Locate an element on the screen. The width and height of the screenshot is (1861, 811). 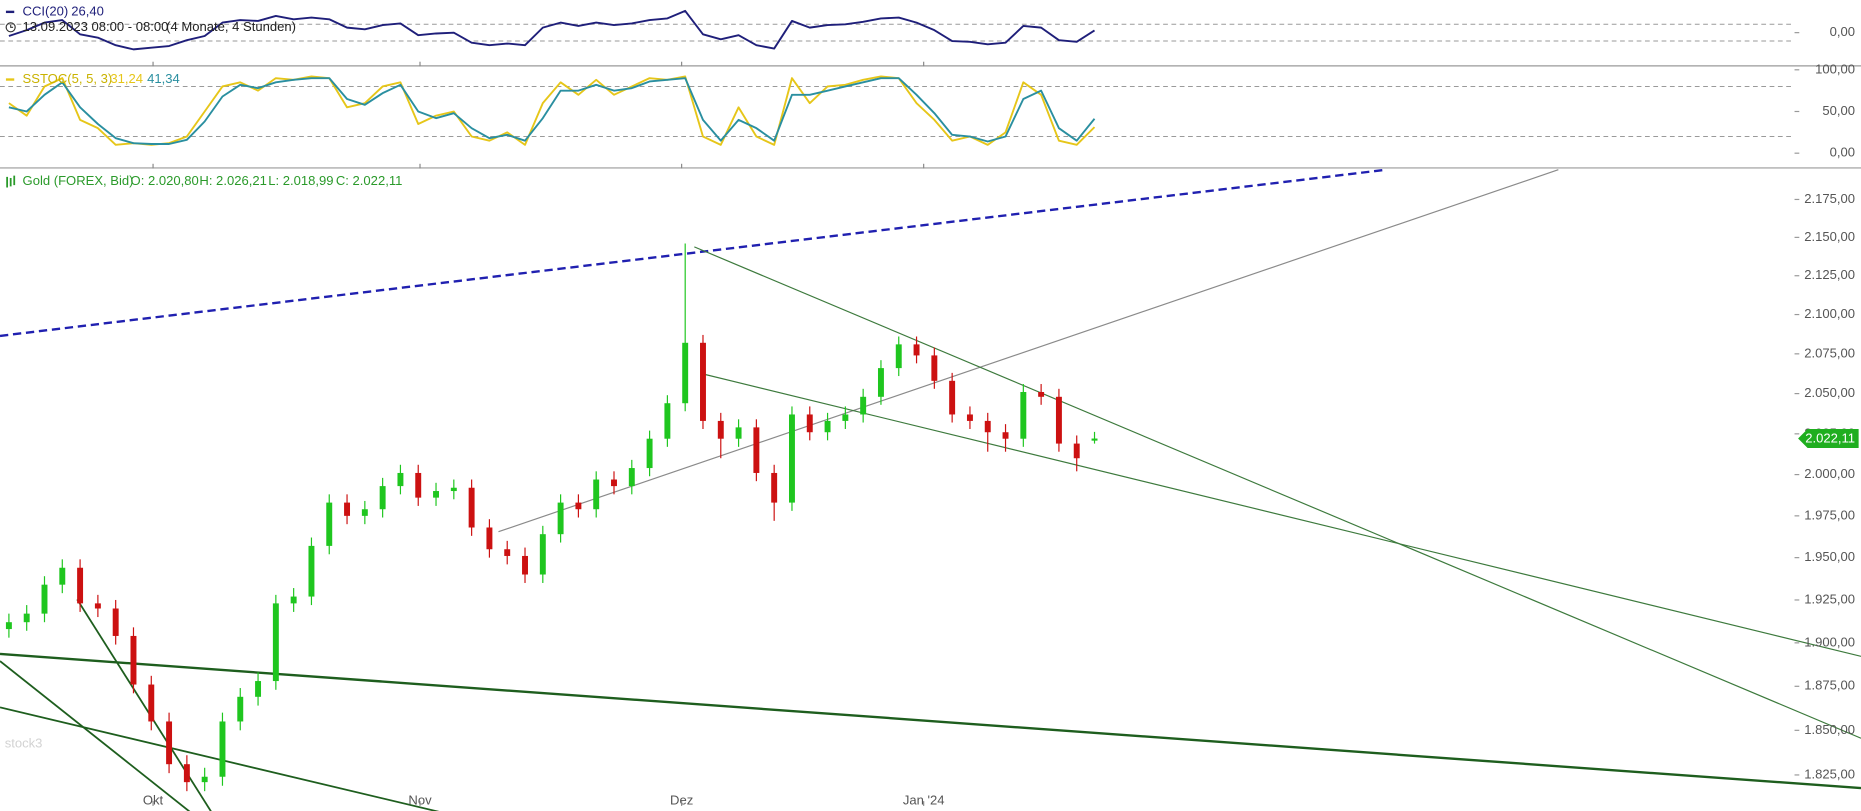
y-tick-label: 2.100,00 is located at coordinates (1829, 313).